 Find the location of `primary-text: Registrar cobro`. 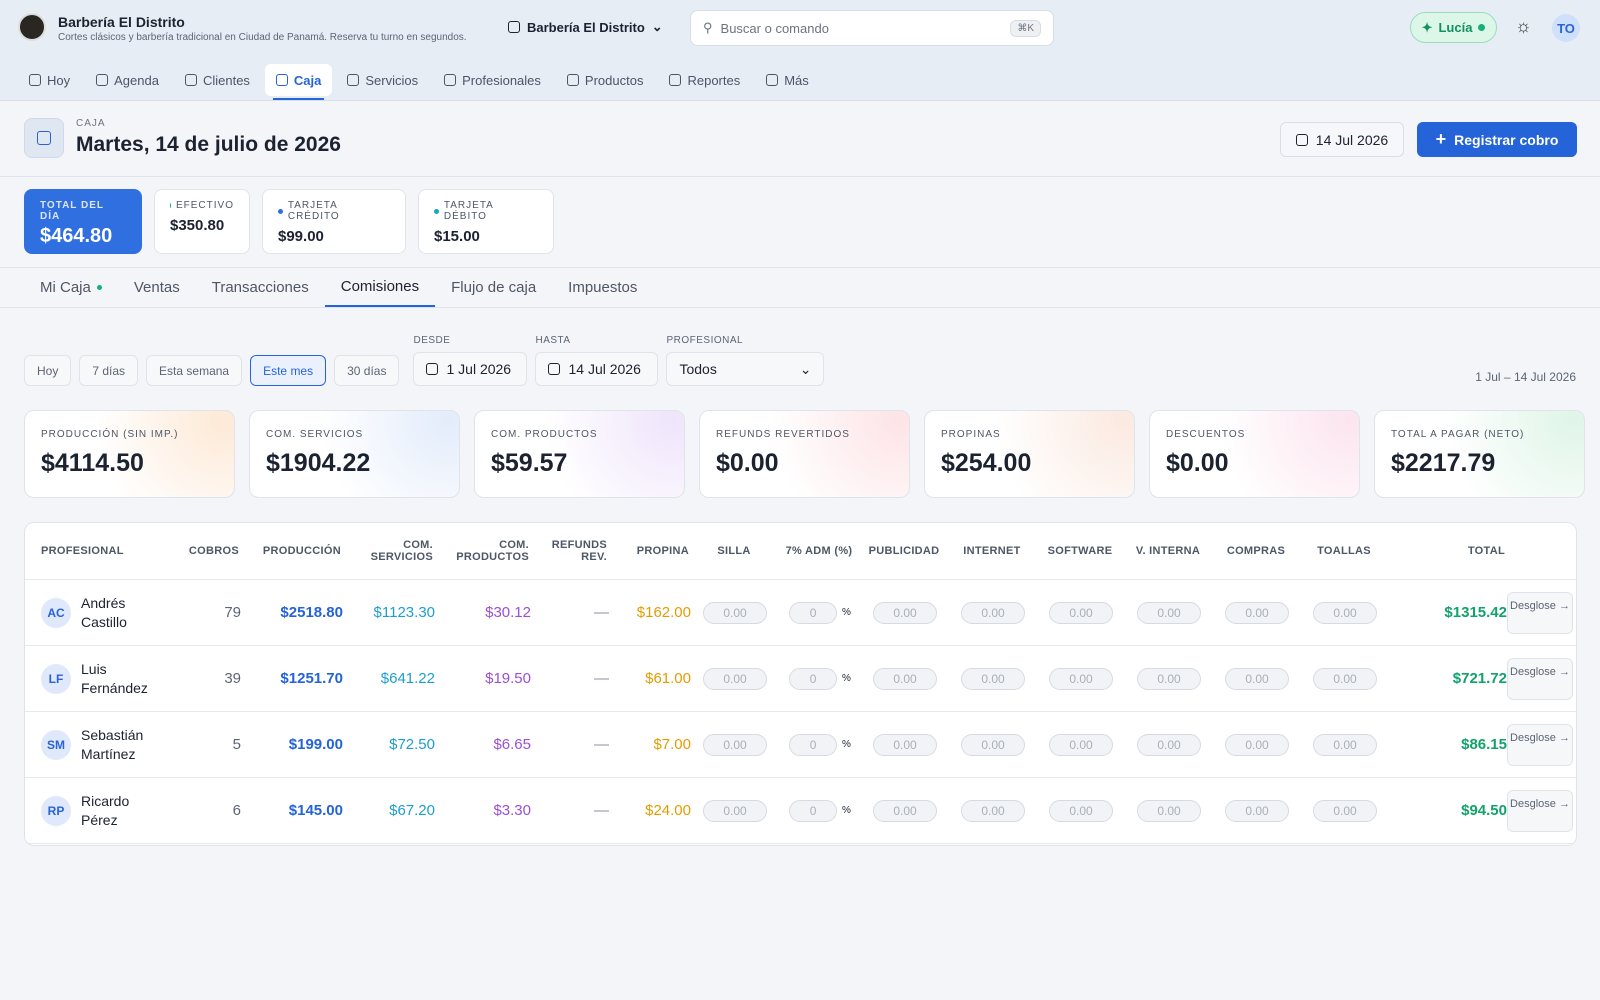

primary-text: Registrar cobro is located at coordinates (1506, 139).